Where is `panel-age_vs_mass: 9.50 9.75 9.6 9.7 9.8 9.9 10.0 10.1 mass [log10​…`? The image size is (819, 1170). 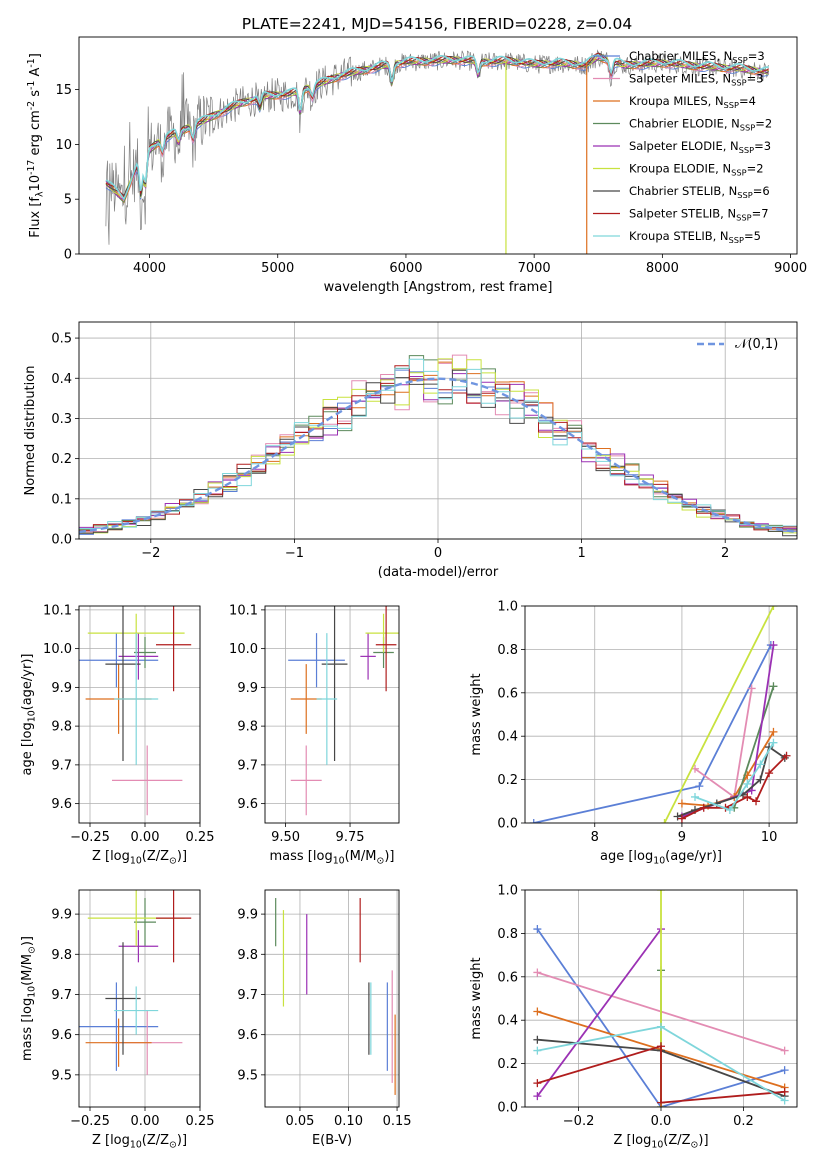
panel-age_vs_mass: 9.50 9.75 9.6 9.7 9.8 9.9 10.0 10.1 mass [log10​… is located at coordinates (314, 735).